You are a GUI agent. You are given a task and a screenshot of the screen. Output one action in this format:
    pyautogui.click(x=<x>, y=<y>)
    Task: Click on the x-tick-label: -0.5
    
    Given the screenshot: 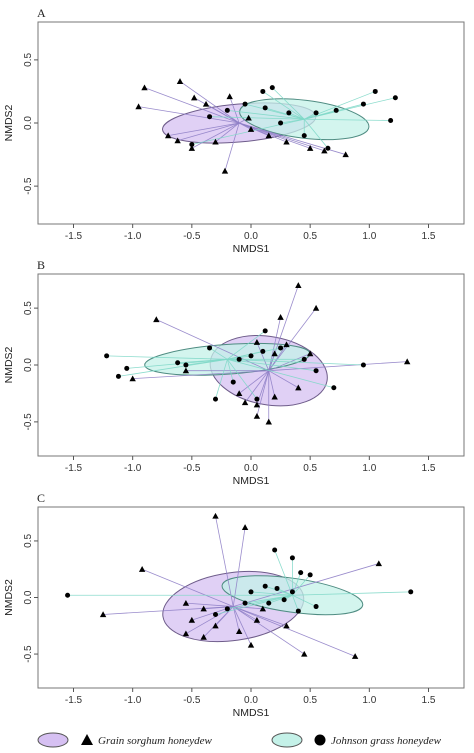 What is the action you would take?
    pyautogui.click(x=192, y=700)
    